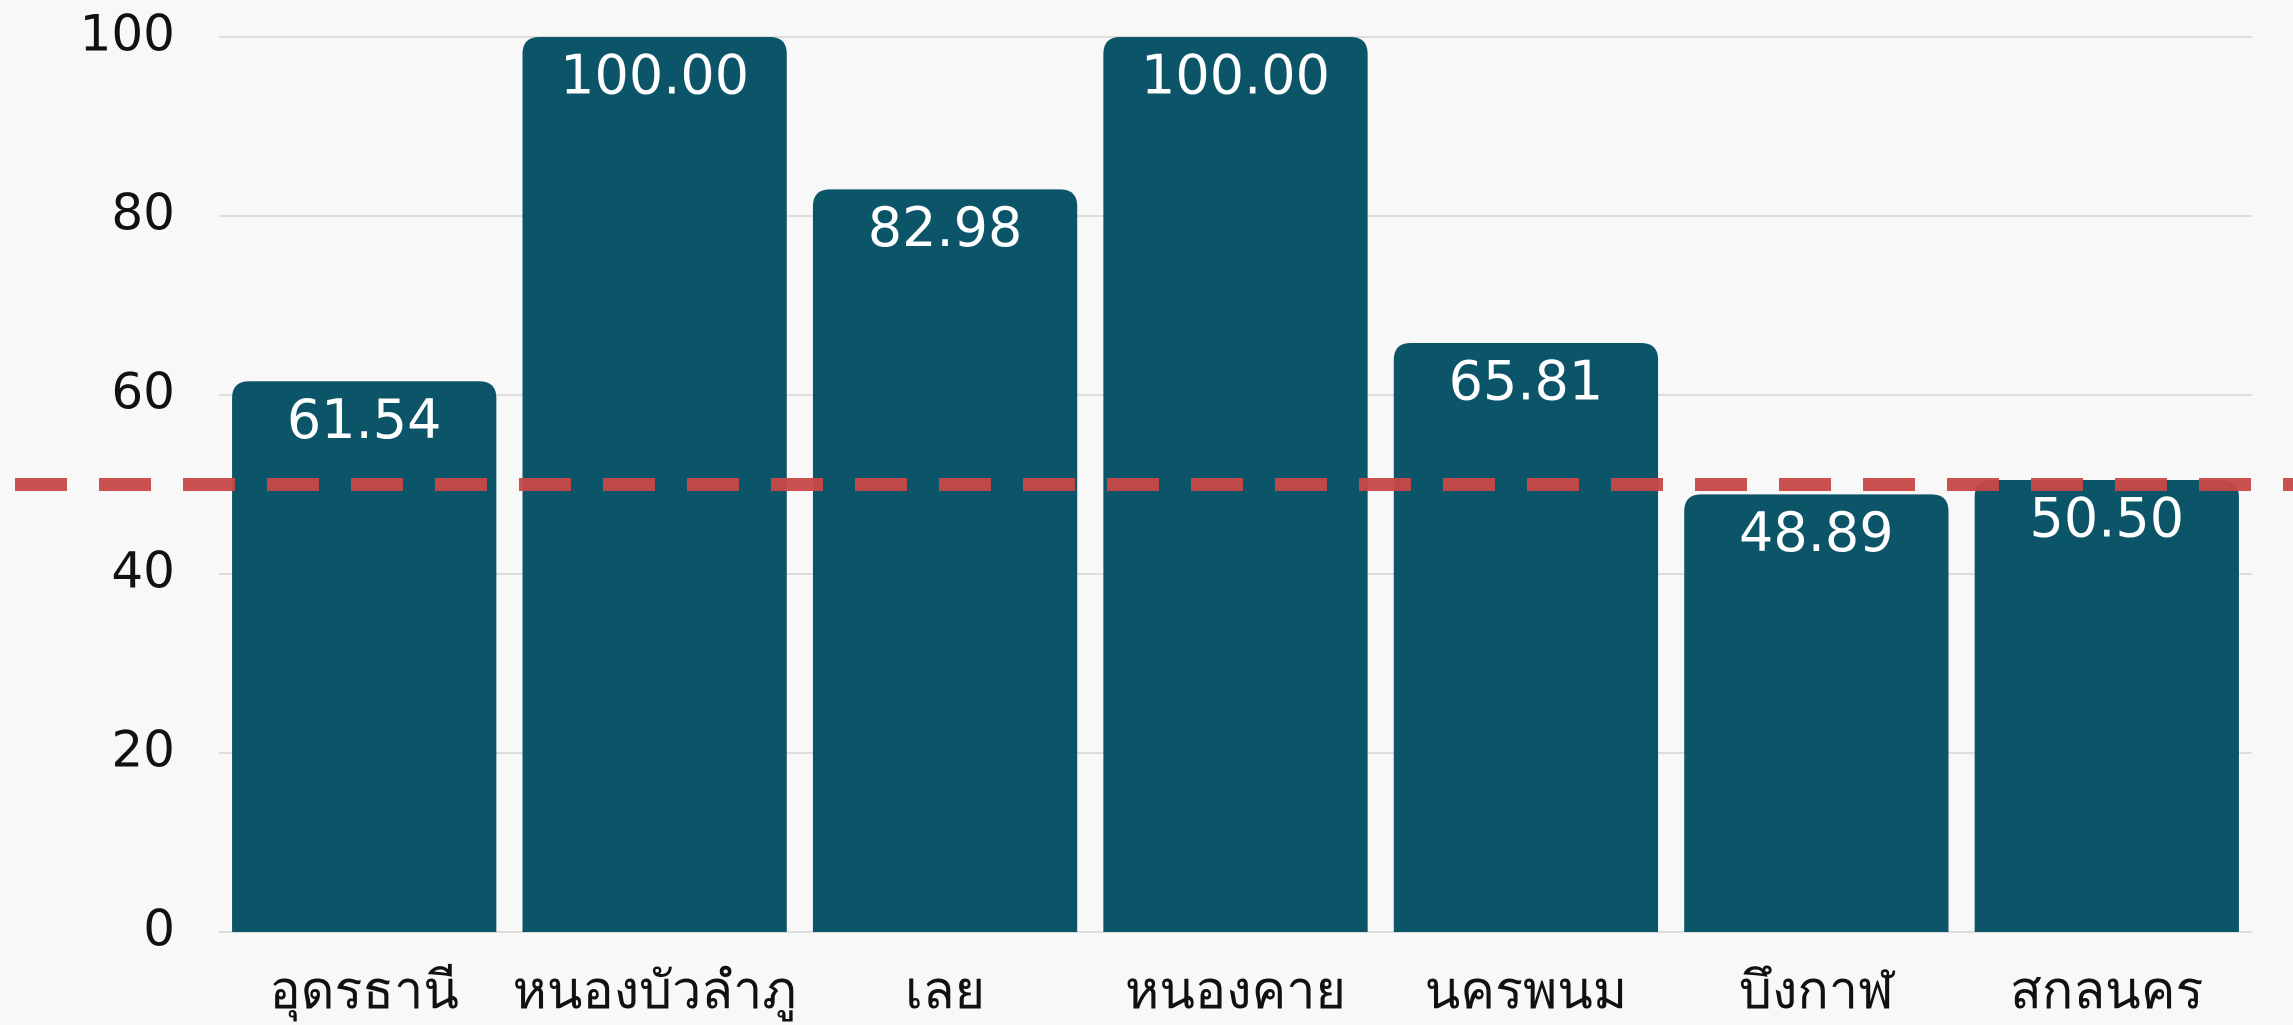 This screenshot has width=2293, height=1025. What do you see at coordinates (127, 34) in the screenshot?
I see `y-tick-label: 100` at bounding box center [127, 34].